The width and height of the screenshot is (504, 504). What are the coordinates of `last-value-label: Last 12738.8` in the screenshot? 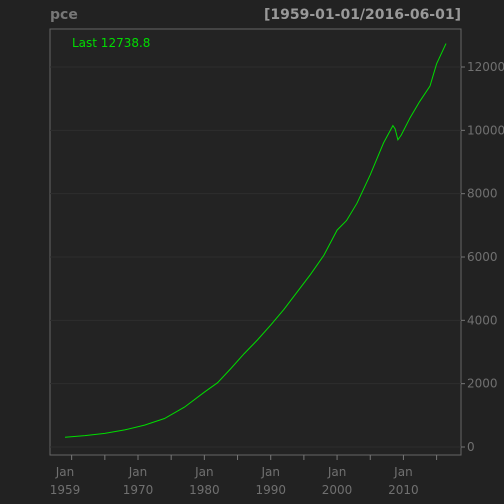 It's located at (111, 43).